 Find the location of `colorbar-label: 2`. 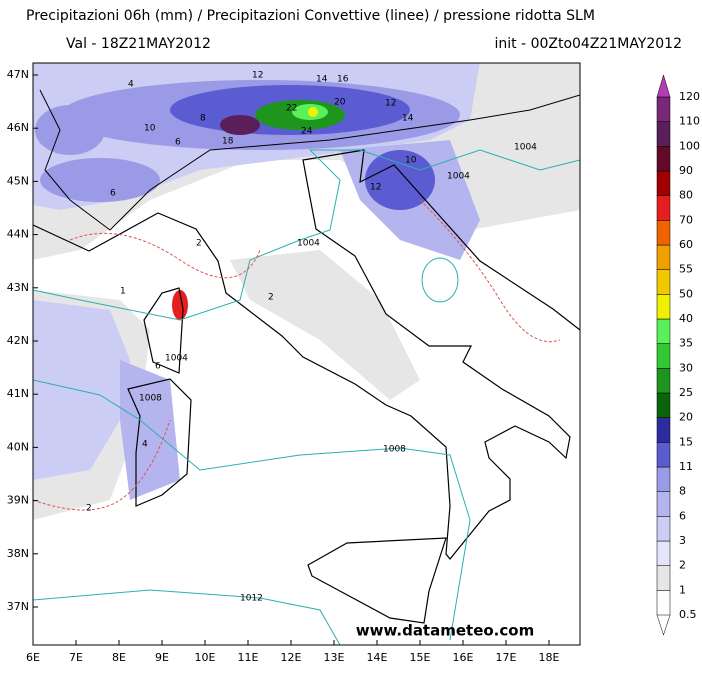

colorbar-label: 2 is located at coordinates (682, 565).